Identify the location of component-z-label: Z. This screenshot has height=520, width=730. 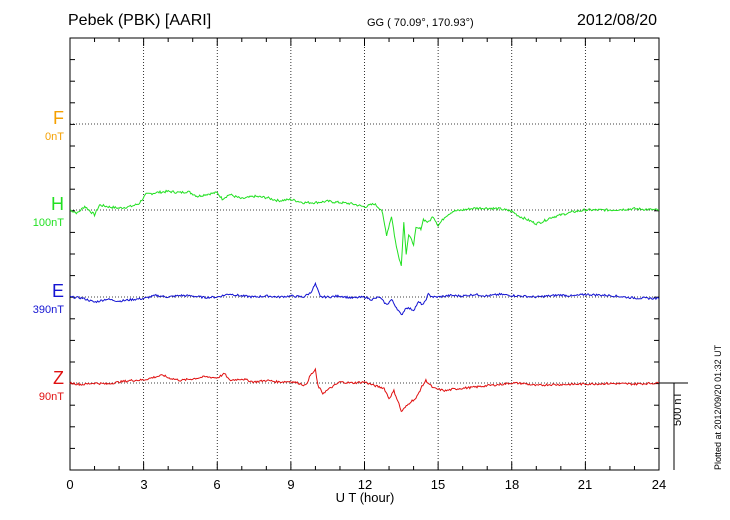
(58, 378).